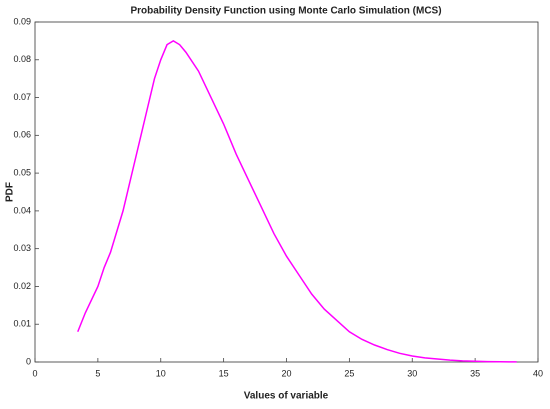 The width and height of the screenshot is (550, 409). What do you see at coordinates (286, 396) in the screenshot?
I see `x-axis-label: Values of variable` at bounding box center [286, 396].